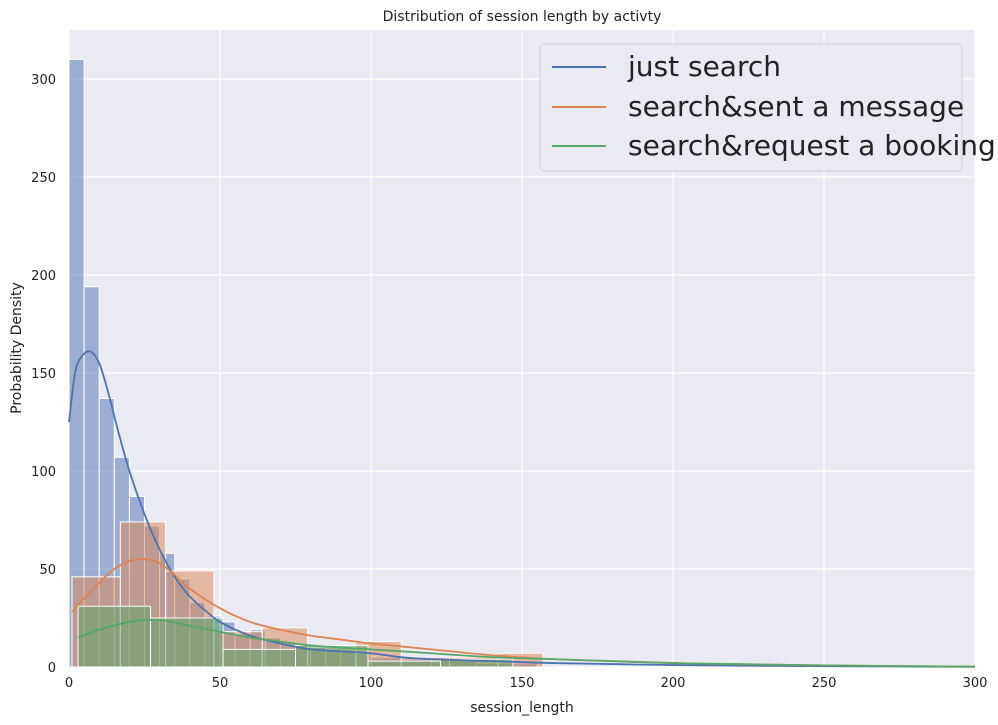  What do you see at coordinates (52, 668) in the screenshot?
I see `y-tick-label: 0` at bounding box center [52, 668].